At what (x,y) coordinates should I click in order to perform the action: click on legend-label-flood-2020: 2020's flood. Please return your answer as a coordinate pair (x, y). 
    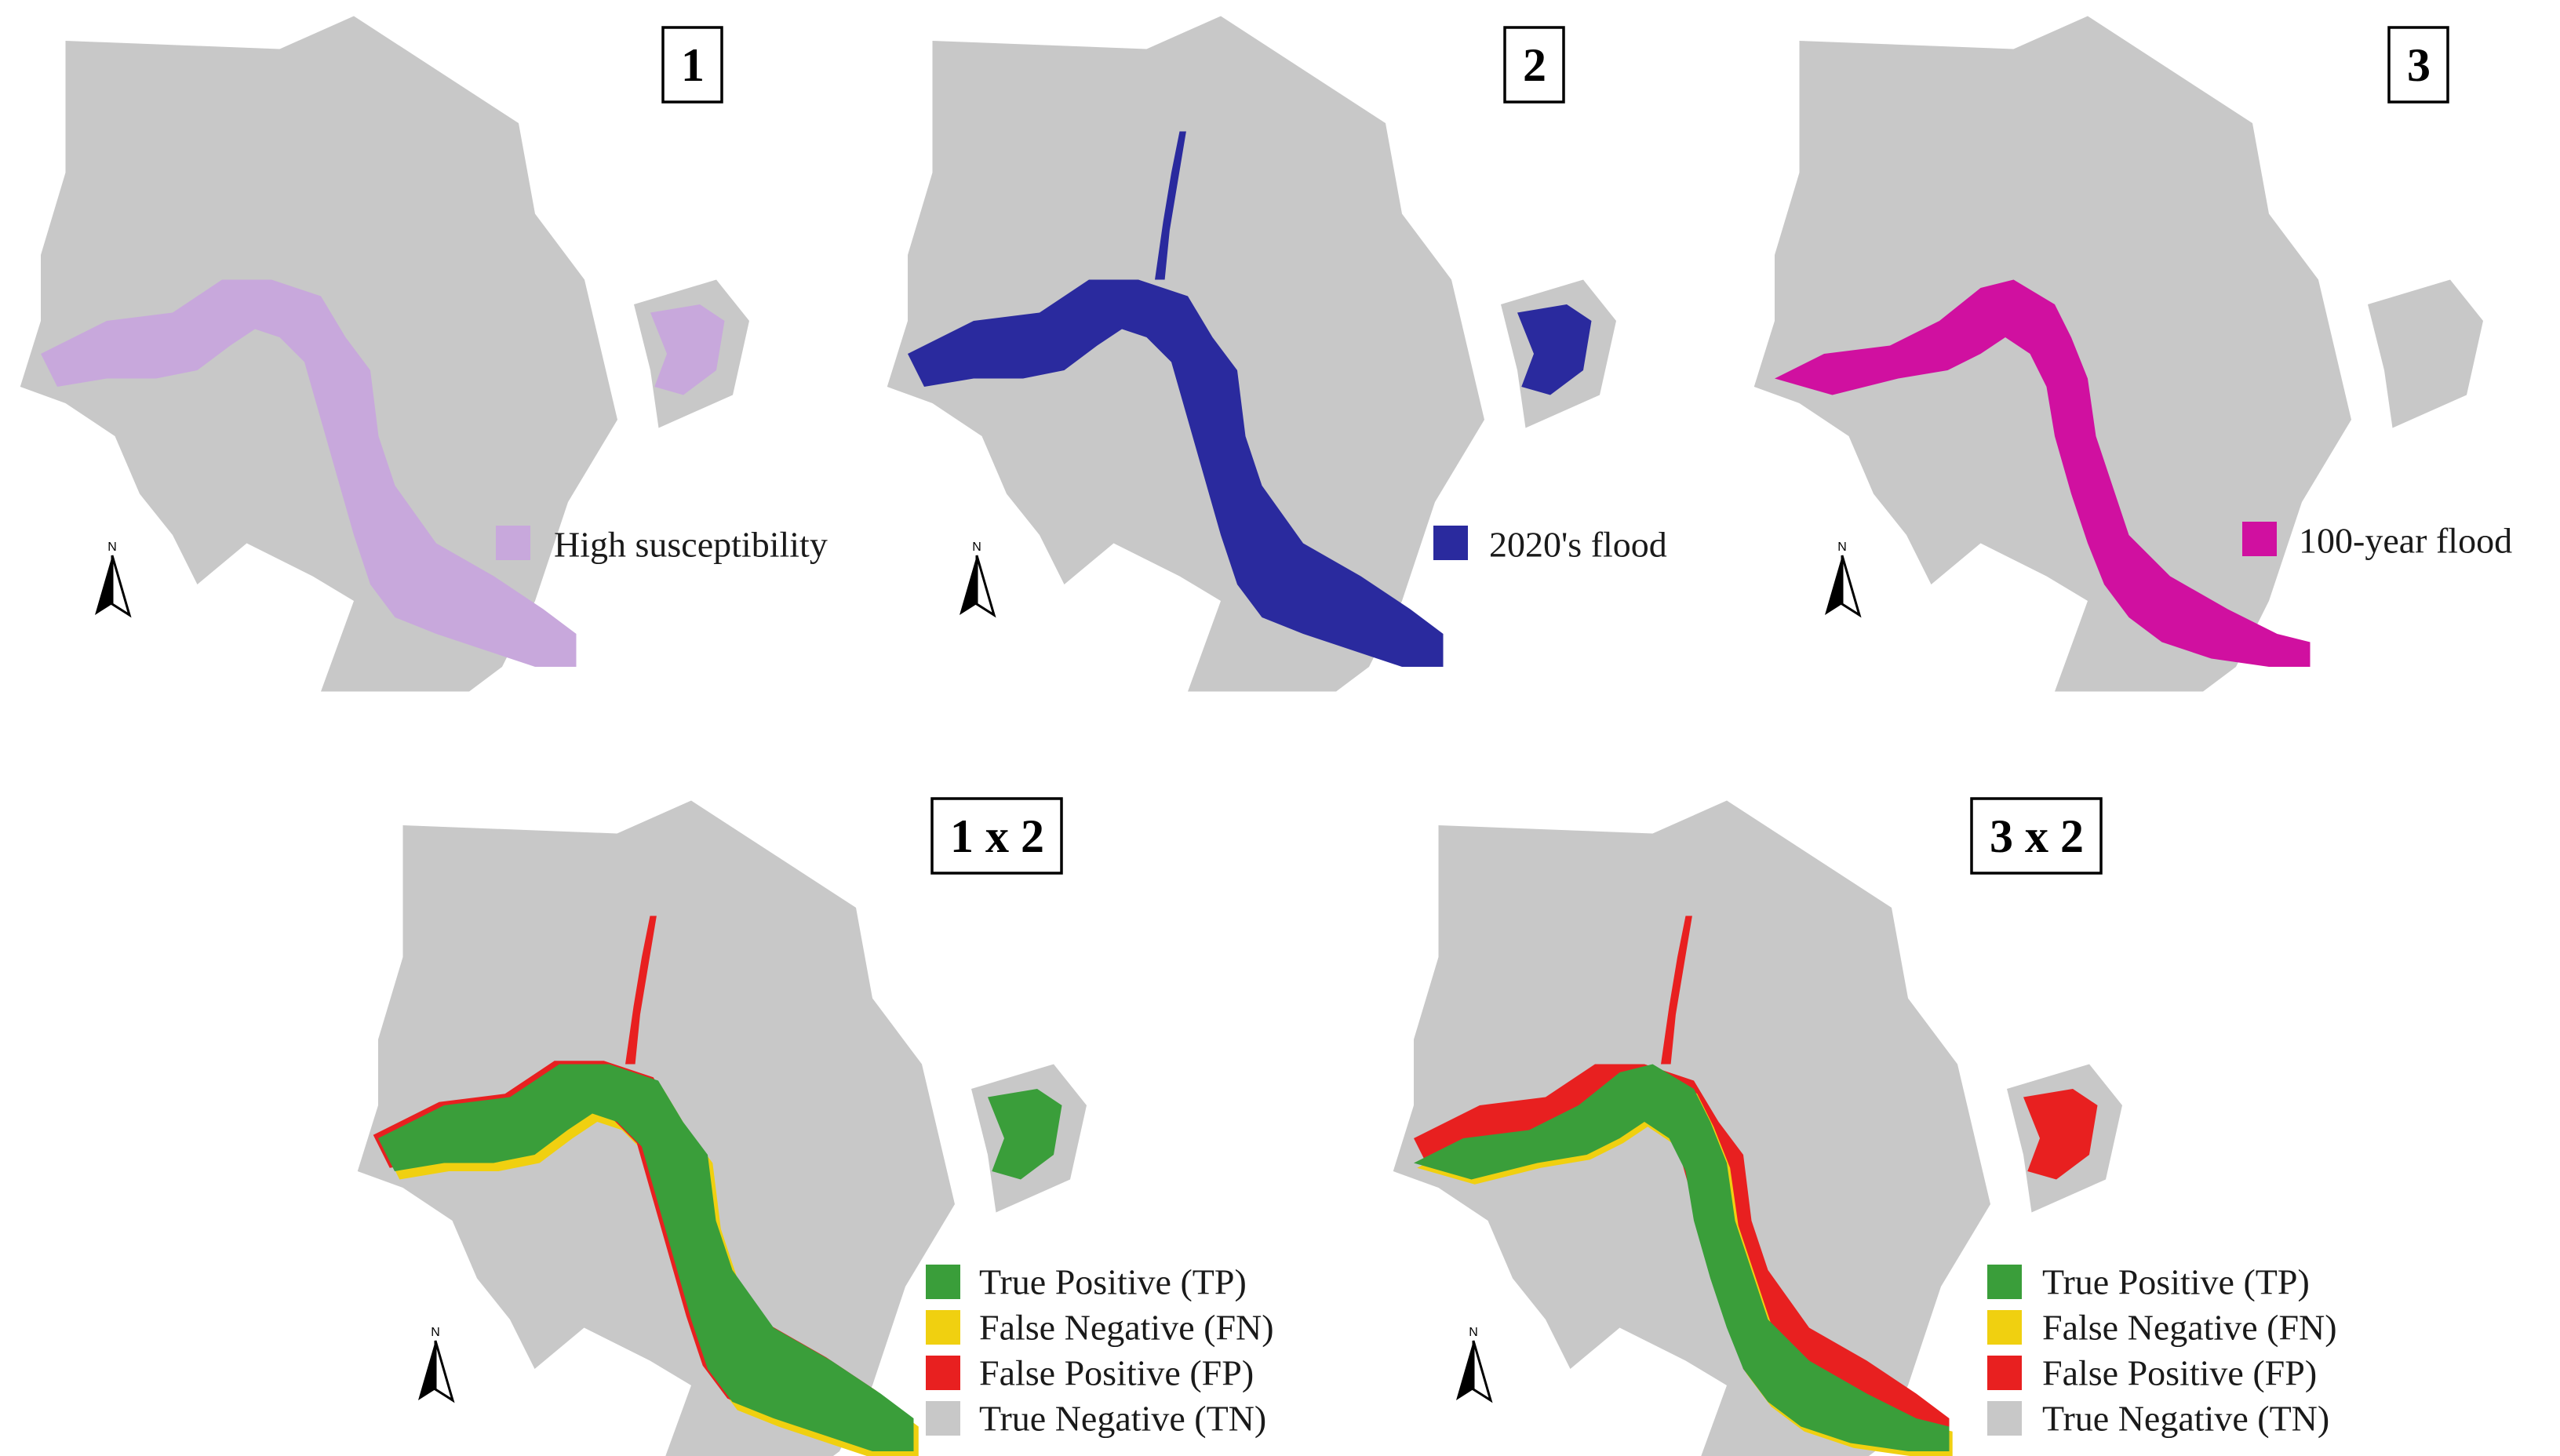
    Looking at the image, I should click on (1578, 545).